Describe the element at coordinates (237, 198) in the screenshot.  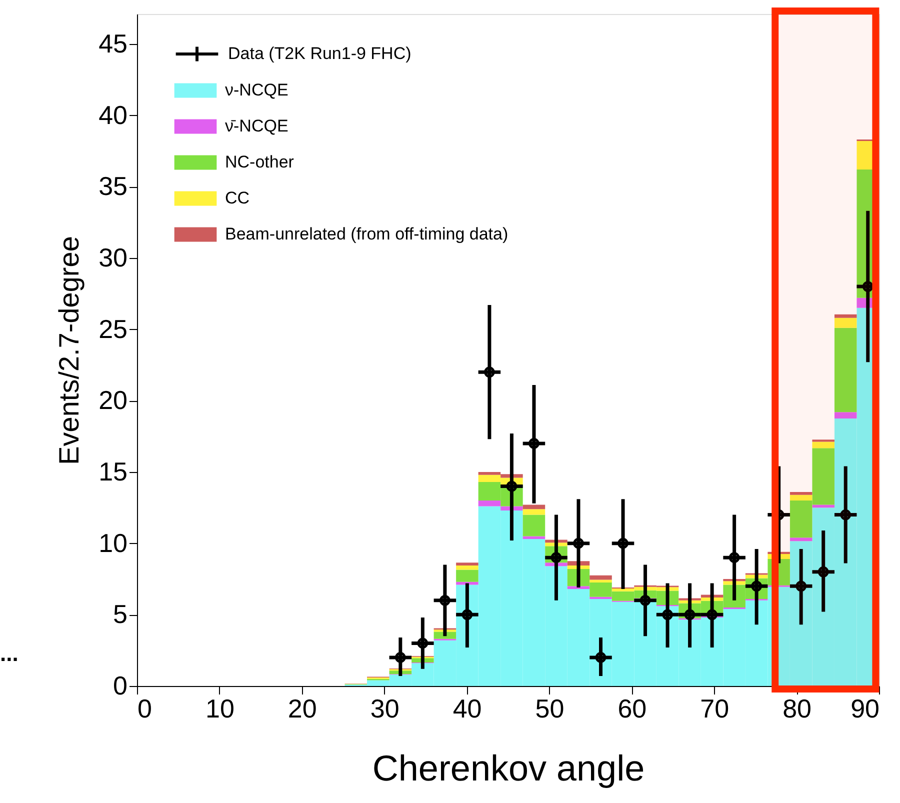
I see `legend-label: CC` at that location.